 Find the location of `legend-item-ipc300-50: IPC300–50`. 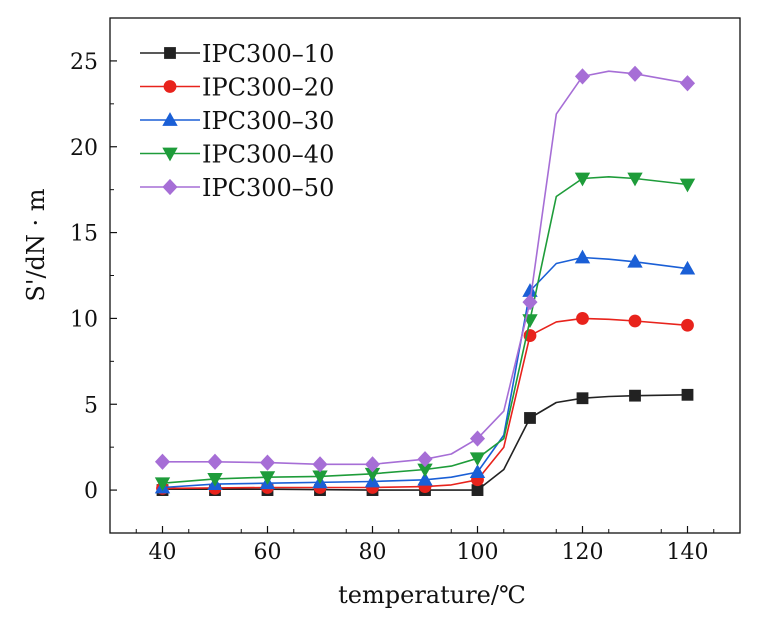

legend-item-ipc300-50: IPC300–50 is located at coordinates (237, 188).